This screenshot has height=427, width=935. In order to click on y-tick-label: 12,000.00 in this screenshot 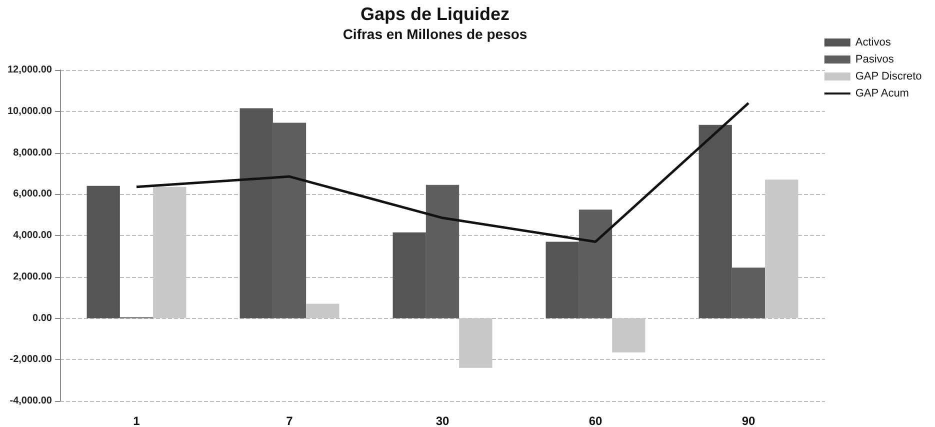, I will do `click(30, 70)`.